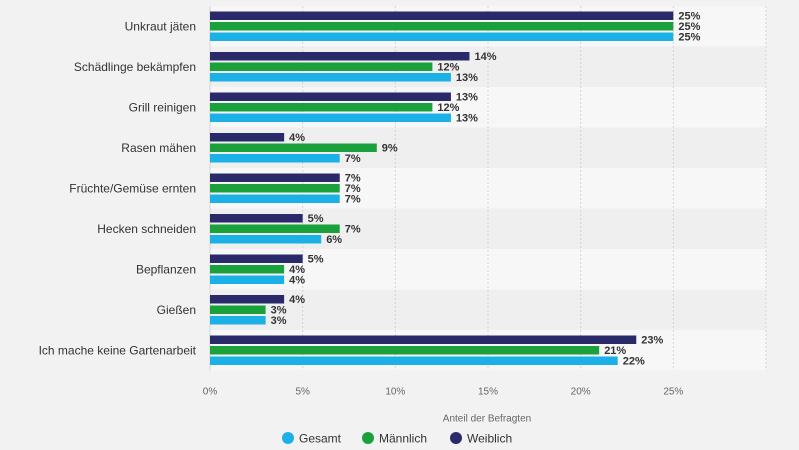 The width and height of the screenshot is (799, 450). What do you see at coordinates (467, 119) in the screenshot?
I see `value-label-gesamt-grill-reinigen: 13%` at bounding box center [467, 119].